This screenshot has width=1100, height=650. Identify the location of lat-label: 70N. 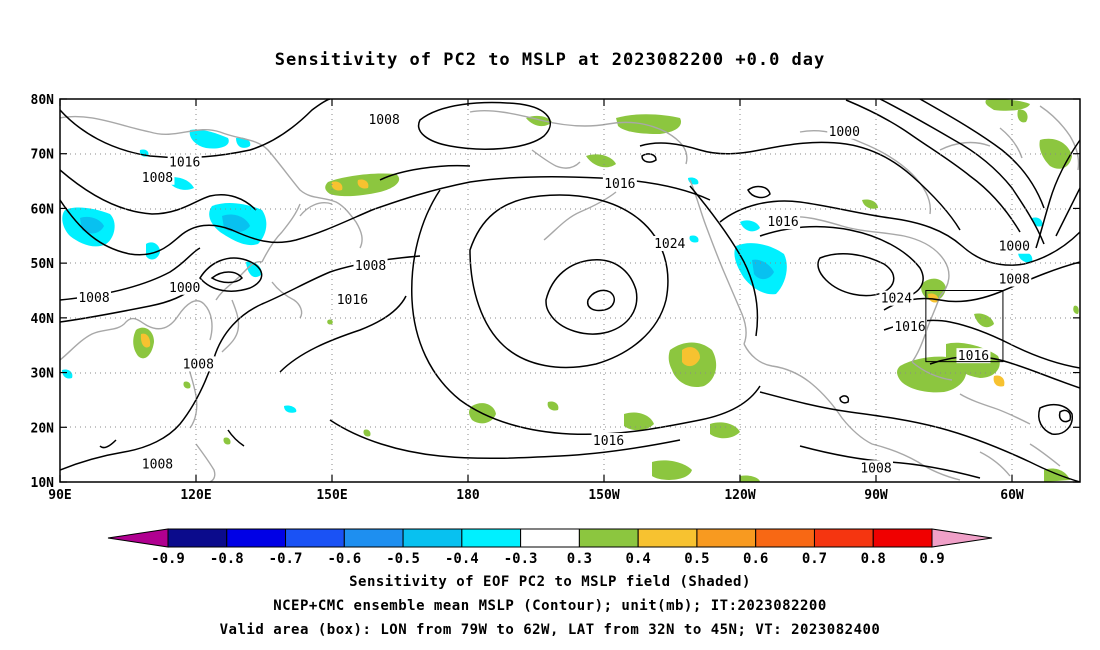
(43, 155).